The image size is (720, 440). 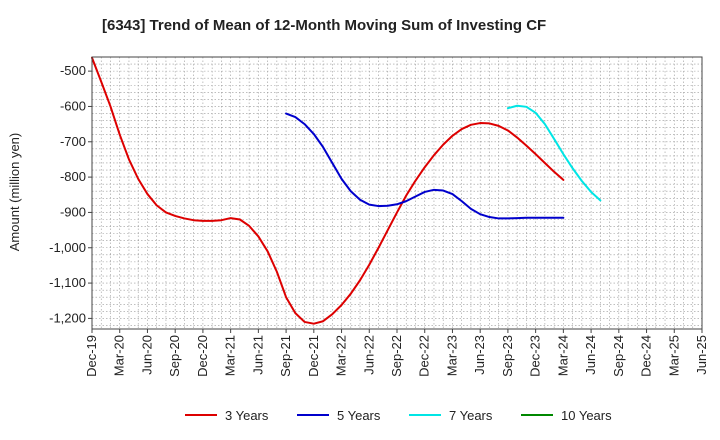 What do you see at coordinates (471, 415) in the screenshot?
I see `legend-label-7-years: 7 Years` at bounding box center [471, 415].